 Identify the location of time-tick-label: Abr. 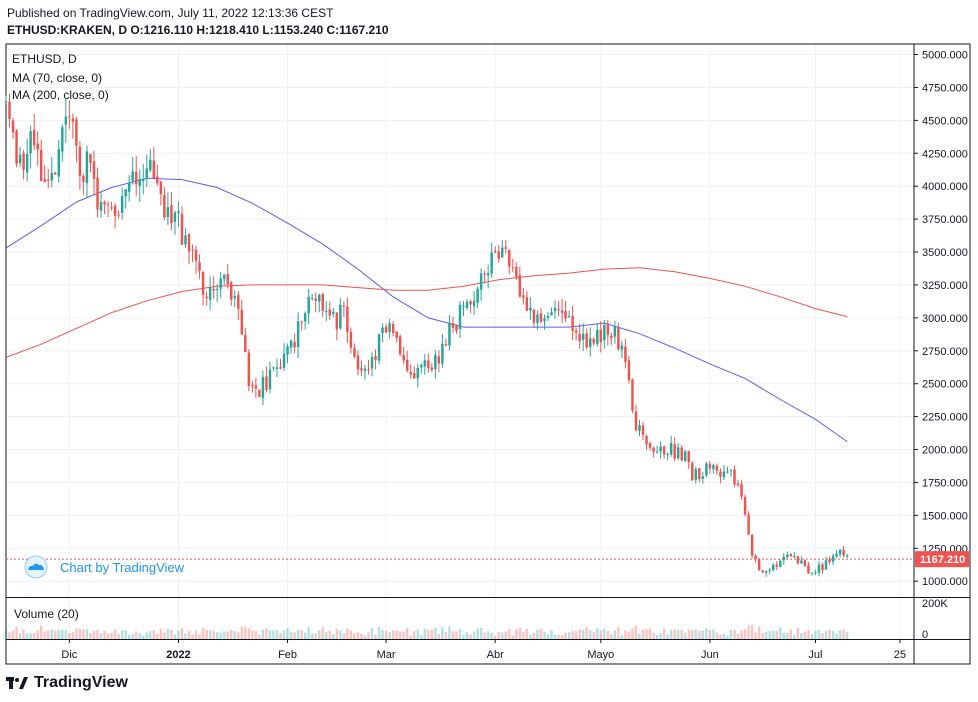
(495, 655).